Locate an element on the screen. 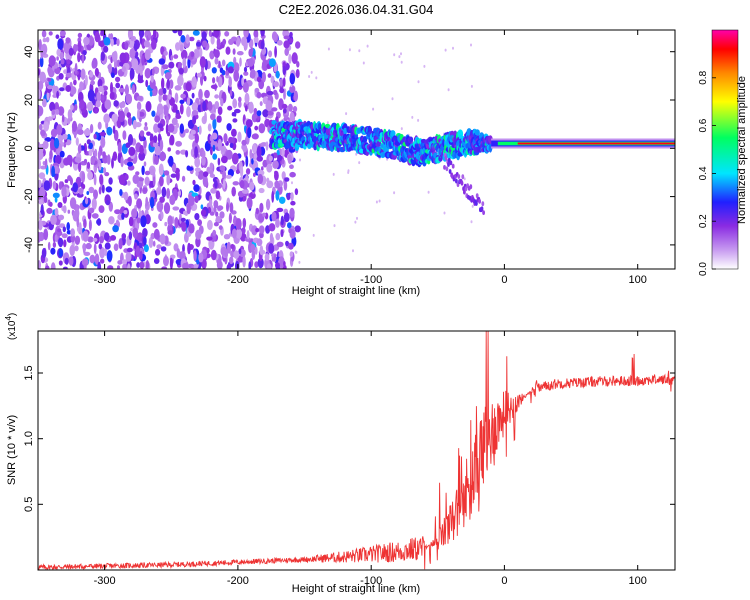 This screenshot has width=750, height=600. x-tick-label: 100 is located at coordinates (638, 581).